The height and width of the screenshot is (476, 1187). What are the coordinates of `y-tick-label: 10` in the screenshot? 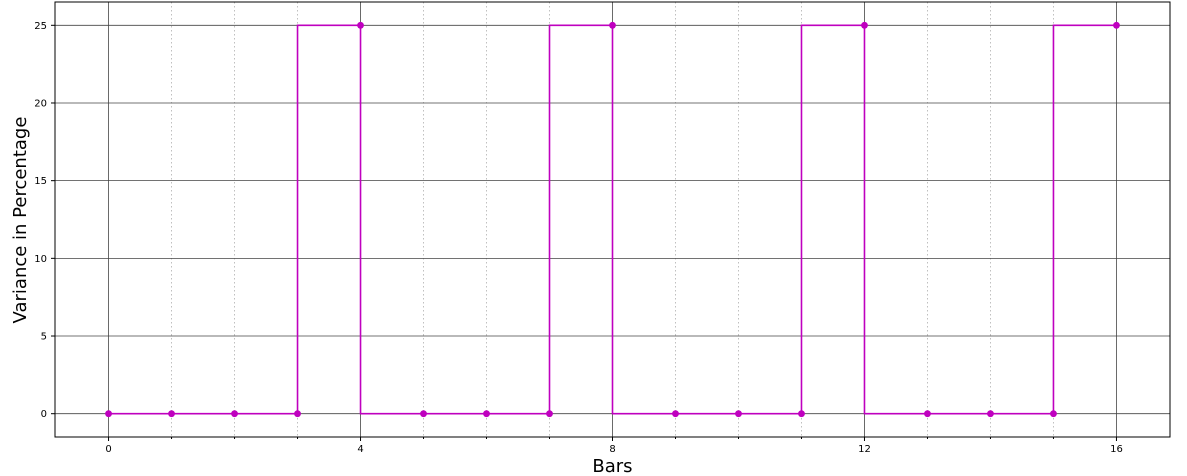 It's located at (40, 259).